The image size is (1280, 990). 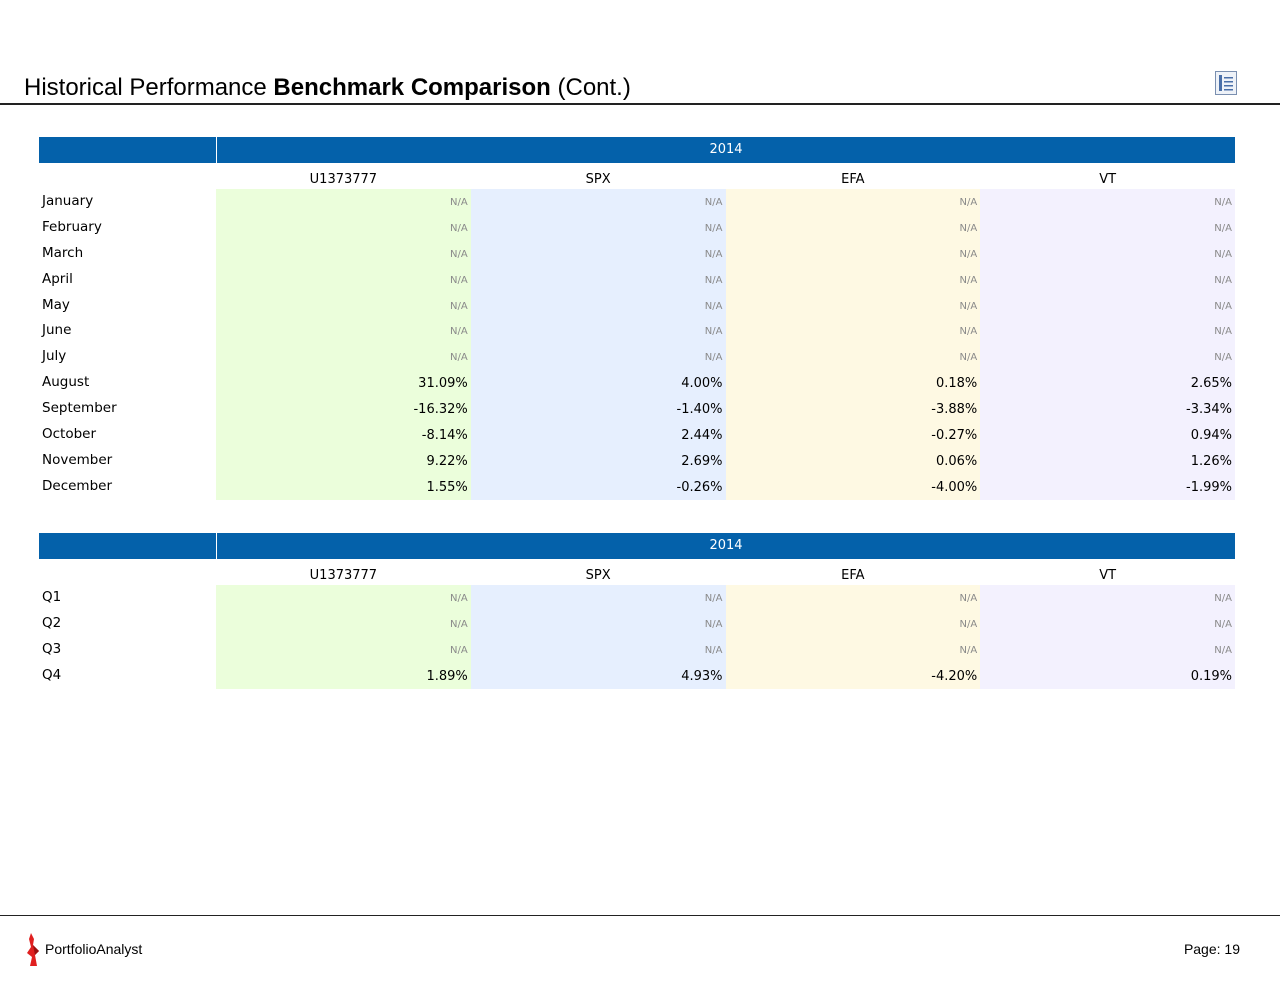 I want to click on table-cell: -4.20%, so click(x=853, y=675).